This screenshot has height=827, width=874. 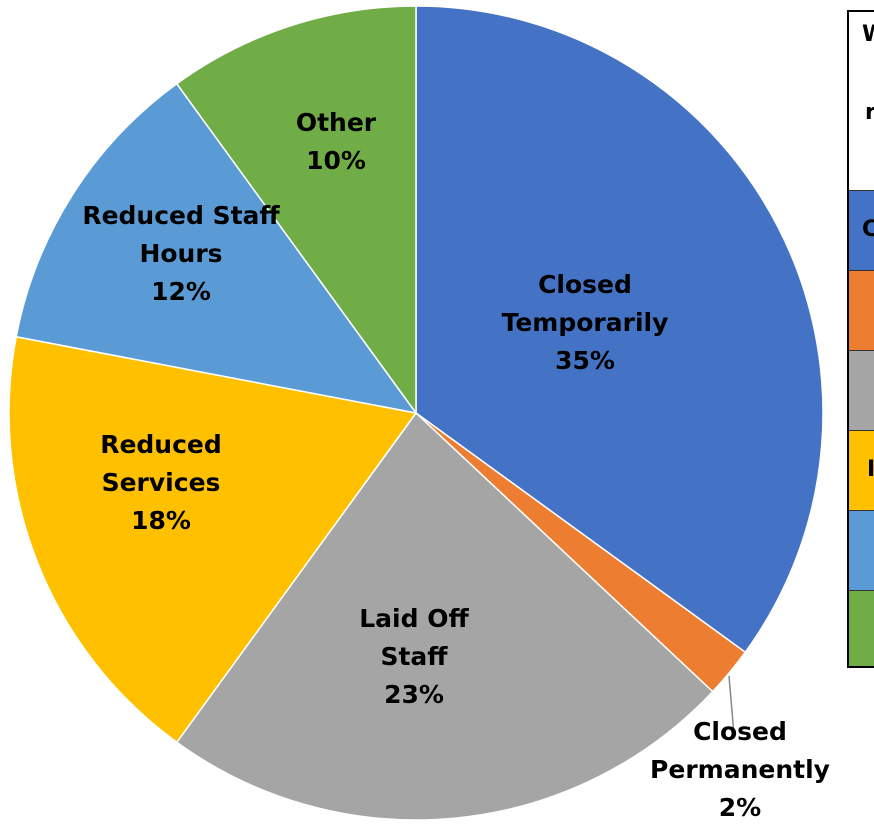 I want to click on slice-value-label: 12%, so click(x=181, y=291).